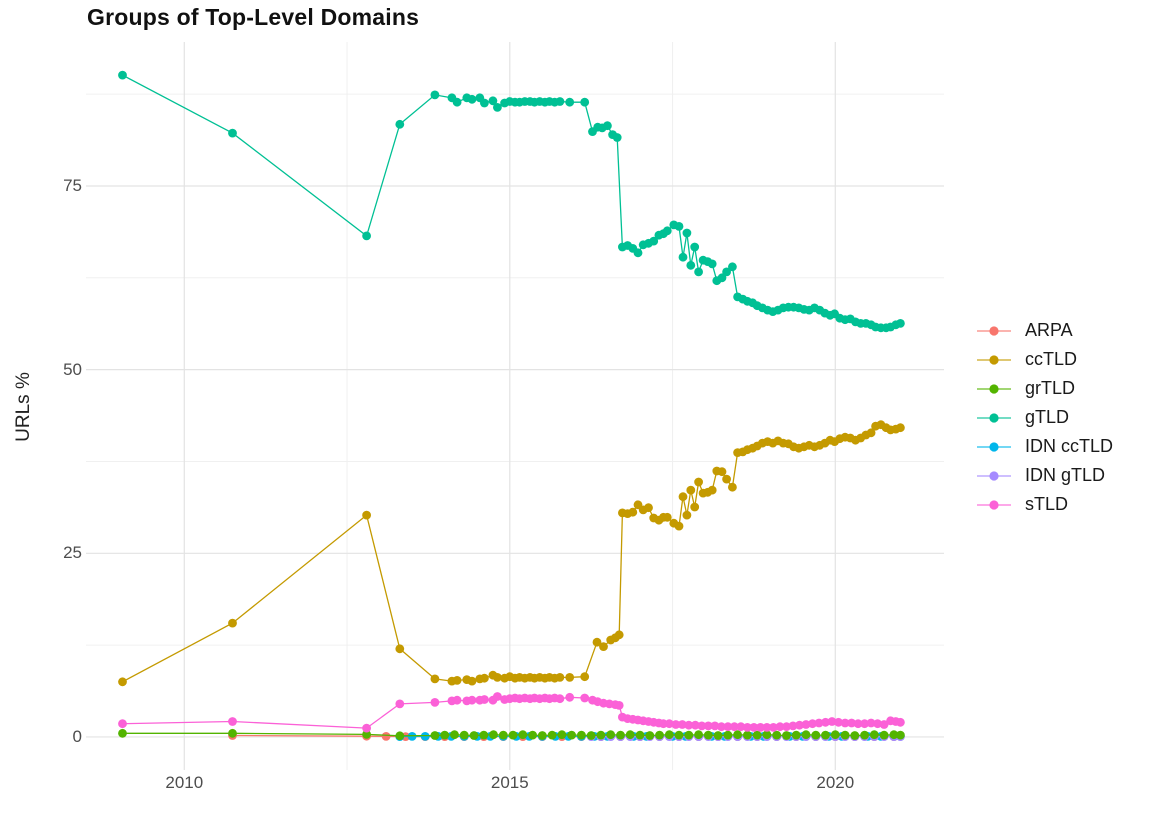 The width and height of the screenshot is (1164, 827). I want to click on series-stld, so click(511, 712).